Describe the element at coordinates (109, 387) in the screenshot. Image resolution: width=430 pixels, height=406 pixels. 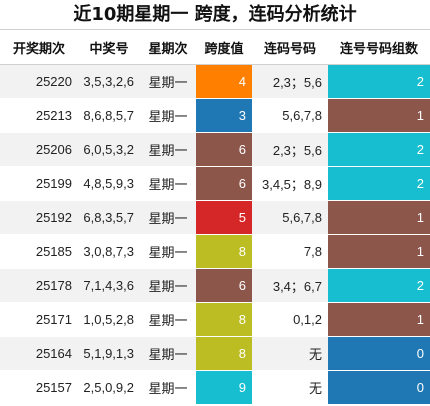
I see `cell-numbers: 2,5,0,9,2` at that location.